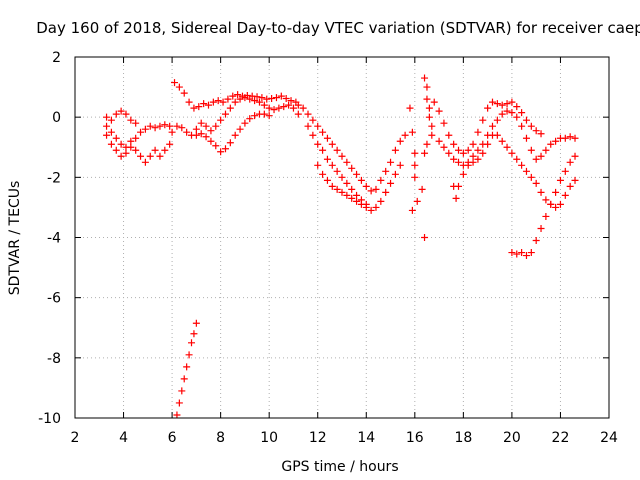 The height and width of the screenshot is (480, 640). I want to click on x-tick-label: 22, so click(561, 438).